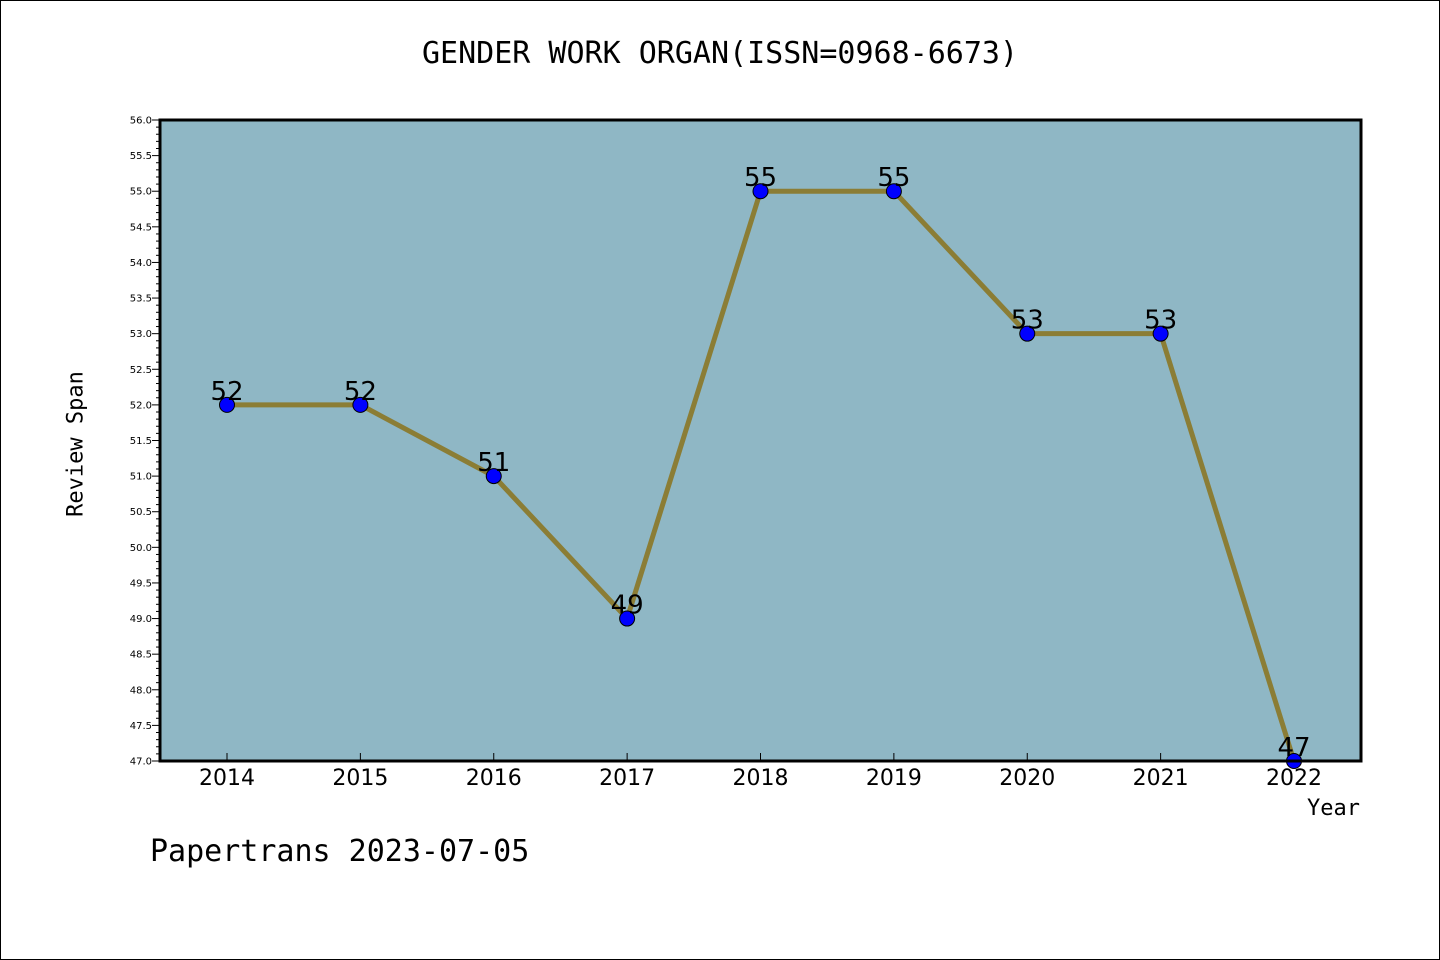 This screenshot has height=960, width=1440. I want to click on y-tick-label: 50.0, so click(141, 548).